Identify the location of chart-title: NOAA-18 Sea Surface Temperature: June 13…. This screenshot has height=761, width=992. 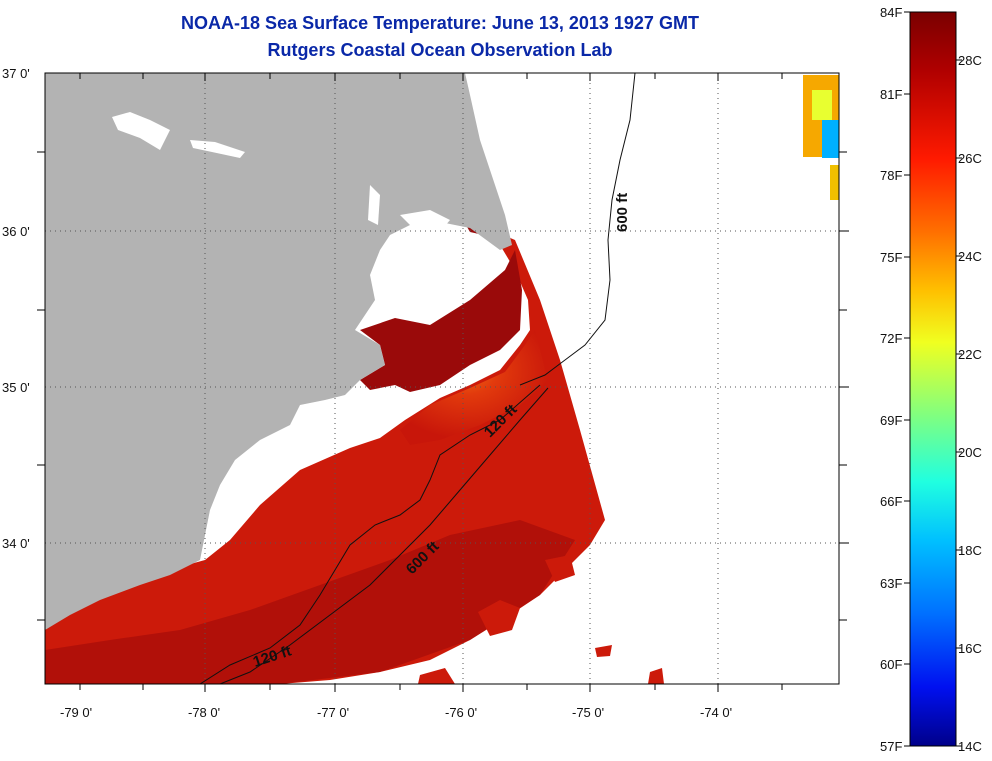
(440, 23).